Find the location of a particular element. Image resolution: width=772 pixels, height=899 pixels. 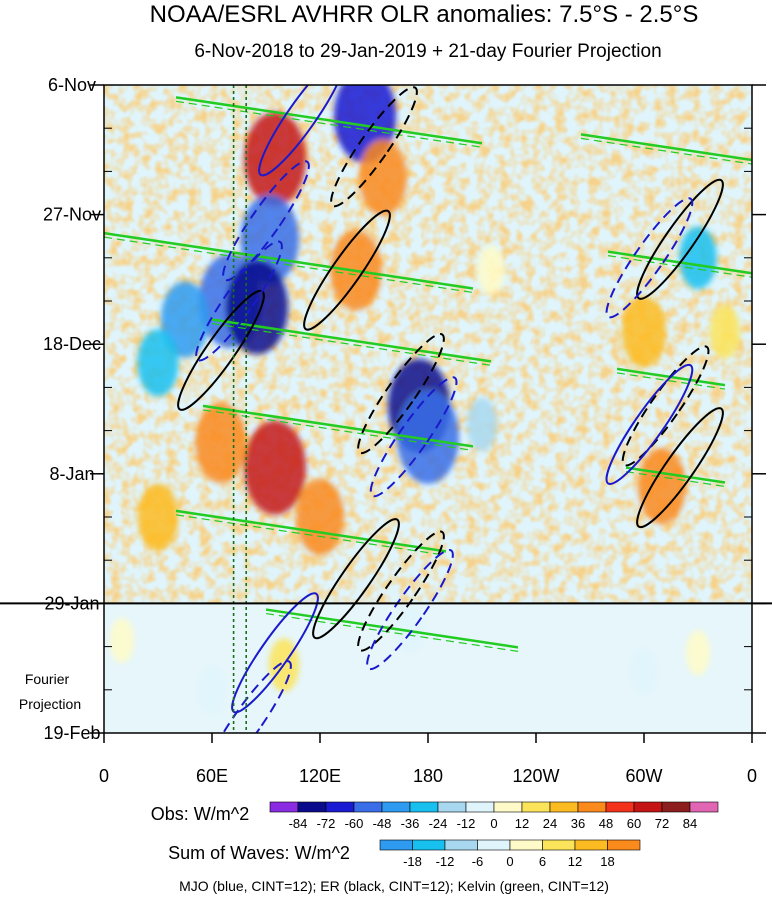

y-tick-label: 27-Nov is located at coordinates (72, 215).